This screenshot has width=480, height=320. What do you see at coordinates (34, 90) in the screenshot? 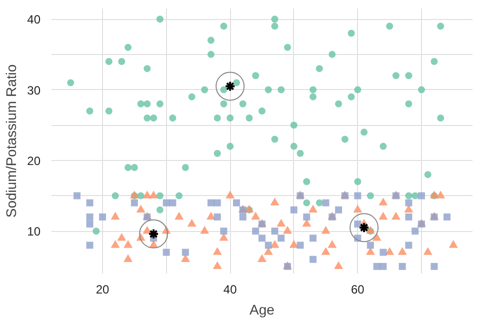
I see `y-tick-label: 30` at bounding box center [34, 90].